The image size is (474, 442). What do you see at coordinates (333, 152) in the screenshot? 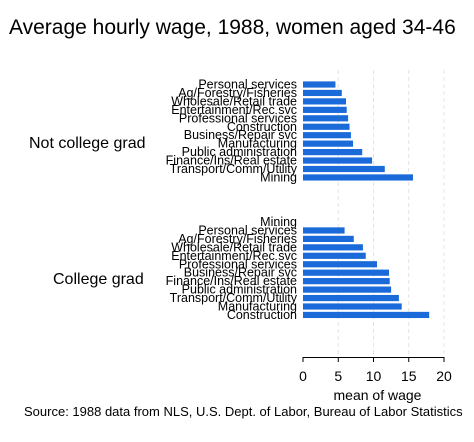
I see `bar-g0-public-administration` at bounding box center [333, 152].